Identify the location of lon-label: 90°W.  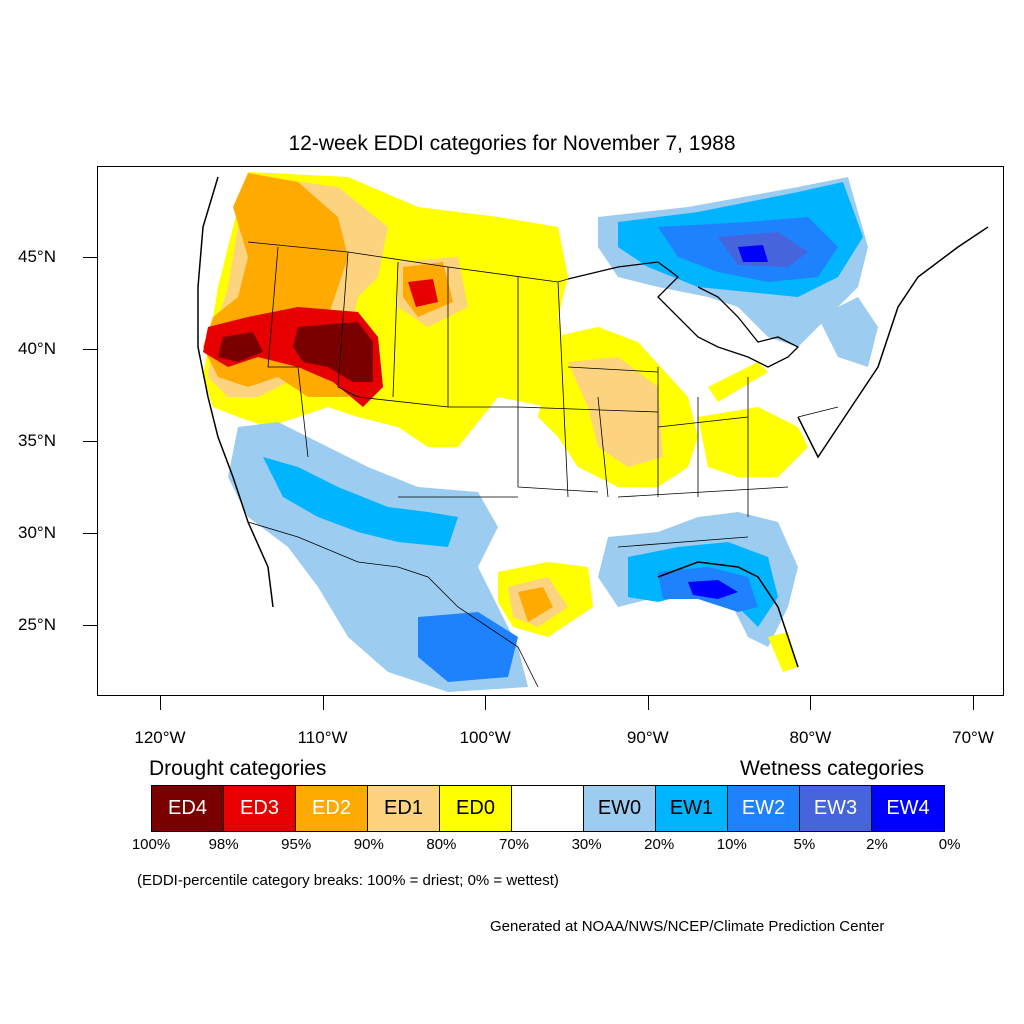
(647, 737).